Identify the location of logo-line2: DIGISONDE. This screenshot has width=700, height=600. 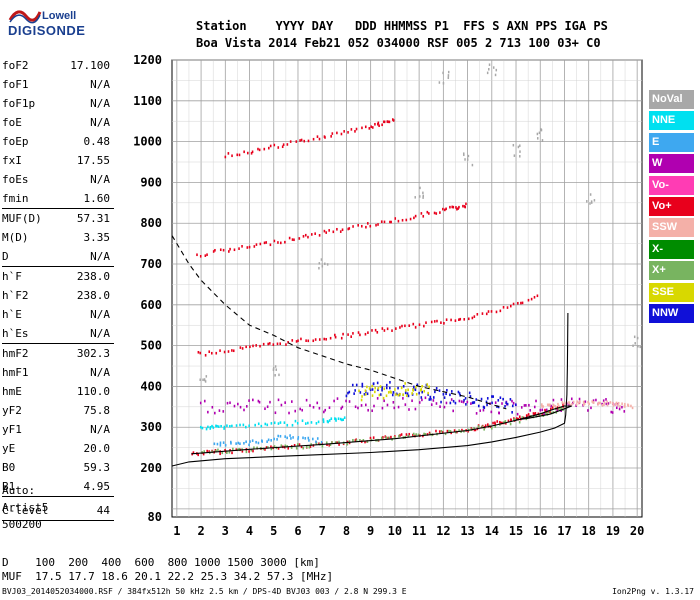
(47, 30).